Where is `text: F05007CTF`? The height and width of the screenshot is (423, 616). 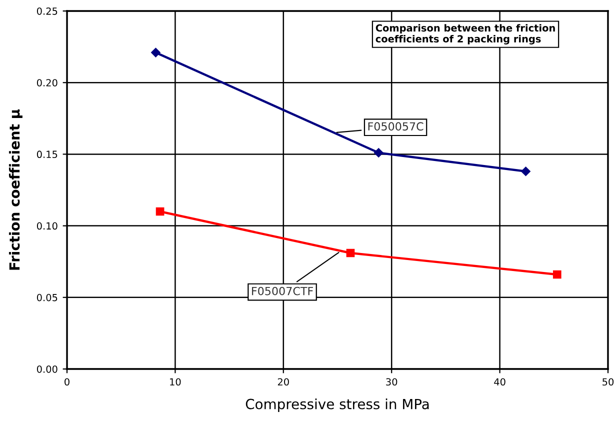
text: F05007CTF is located at coordinates (282, 291).